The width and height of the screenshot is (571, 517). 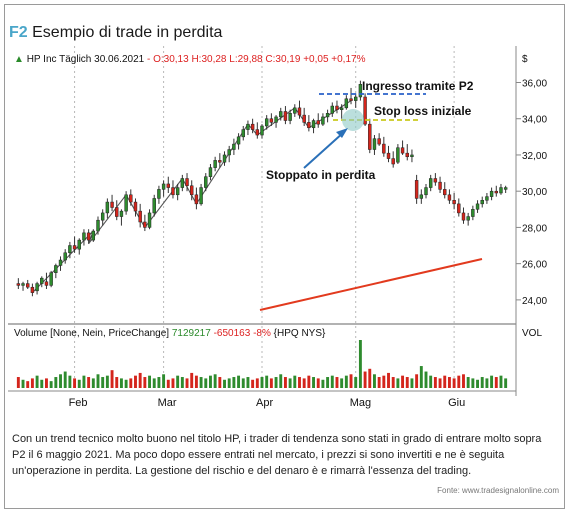 I want to click on price-tick-label: 24,00, so click(x=534, y=301).